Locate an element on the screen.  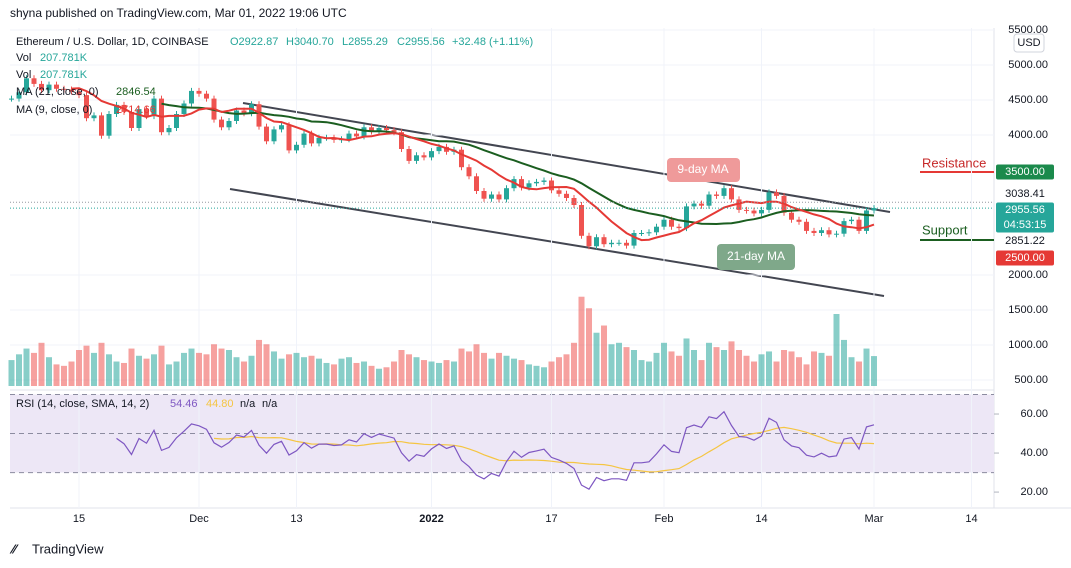
volume-legend-name: Vol is located at coordinates (23, 75).